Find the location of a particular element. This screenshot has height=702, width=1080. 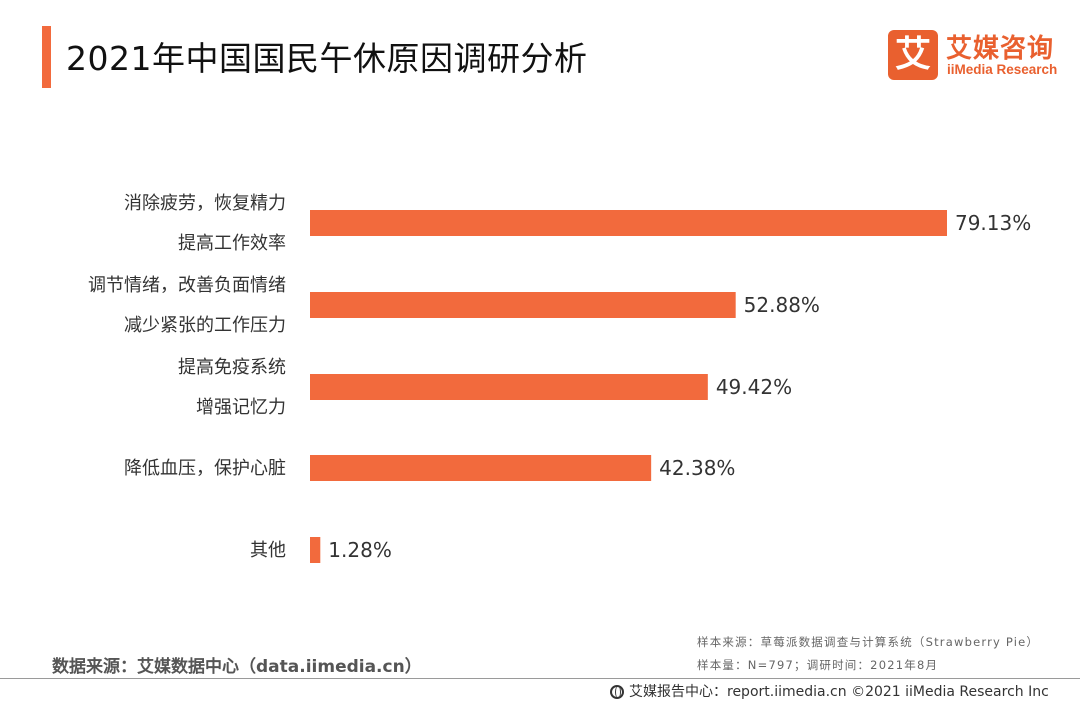

value-label-3: 42.38% is located at coordinates (697, 468).